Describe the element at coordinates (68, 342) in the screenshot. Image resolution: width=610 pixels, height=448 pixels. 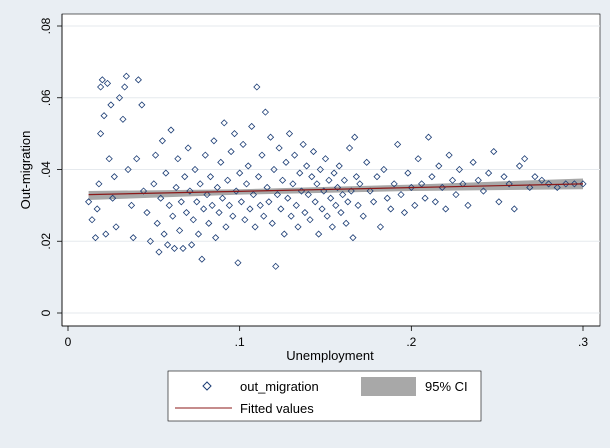
I see `x-tick-label: 0` at that location.